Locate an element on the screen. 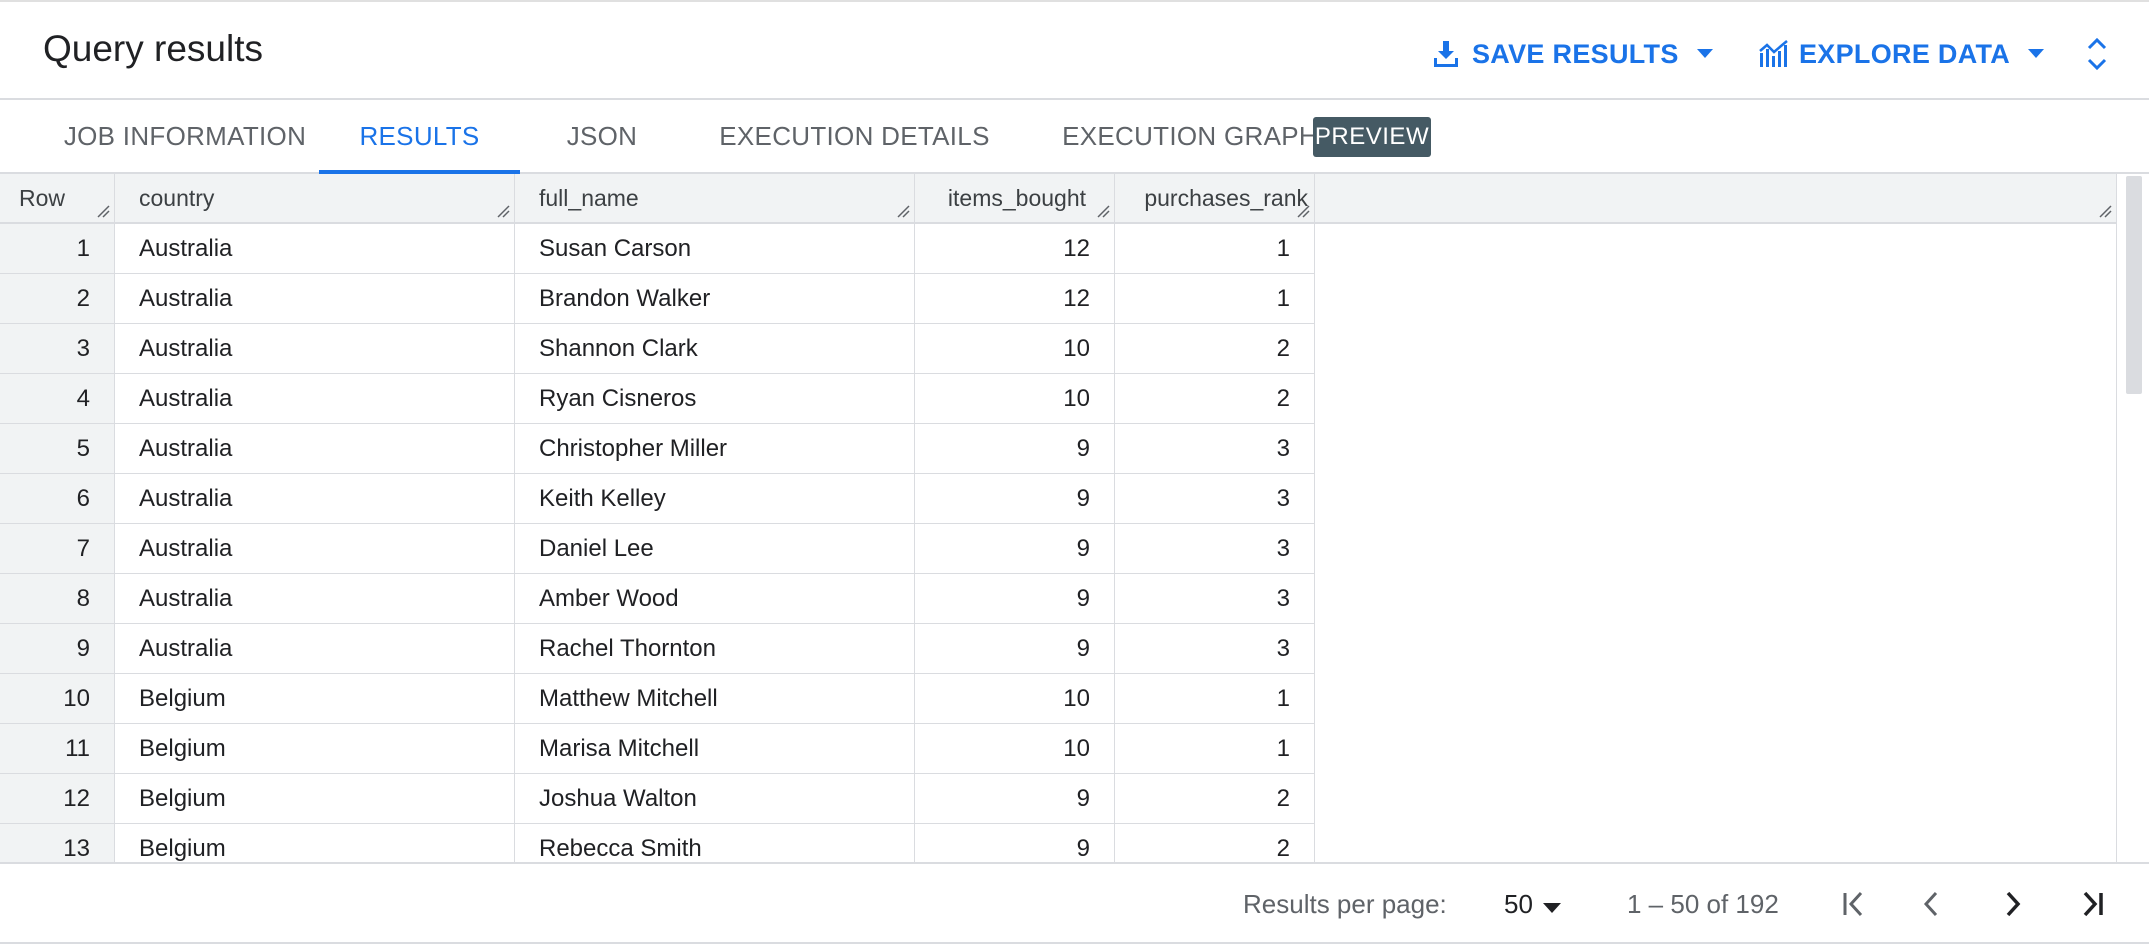 The image size is (2149, 944). tab-json: JSON is located at coordinates (602, 135).